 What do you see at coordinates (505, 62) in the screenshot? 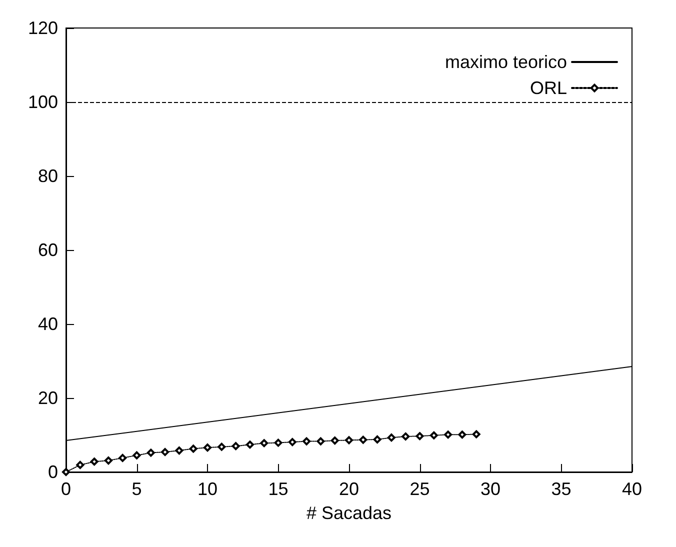
I see `legend-label: maximo teorico` at bounding box center [505, 62].